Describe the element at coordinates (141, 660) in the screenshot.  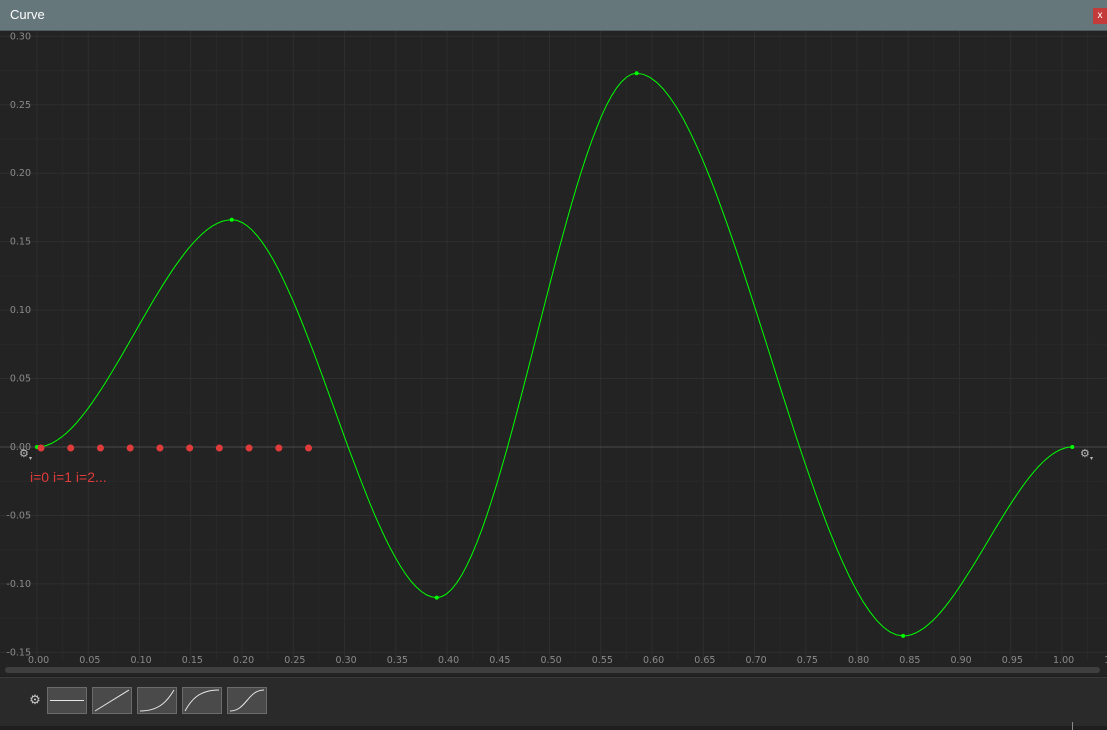
I see `x-tick-label: 0.10` at that location.